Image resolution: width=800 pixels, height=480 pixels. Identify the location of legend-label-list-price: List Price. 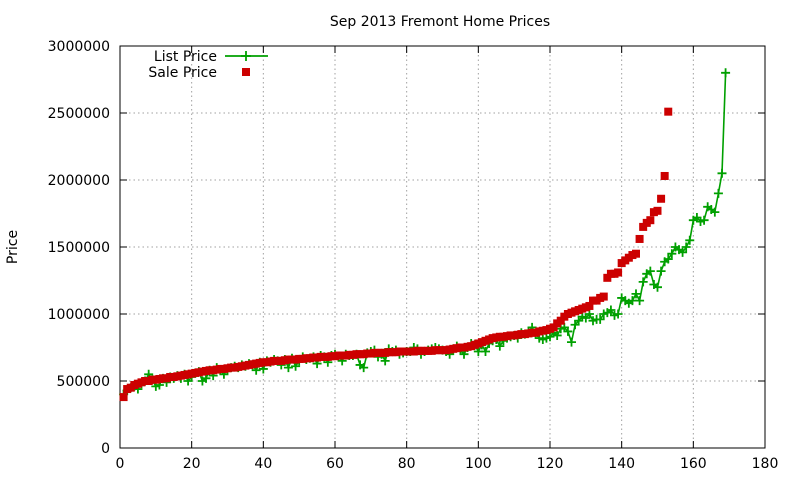
(185, 57).